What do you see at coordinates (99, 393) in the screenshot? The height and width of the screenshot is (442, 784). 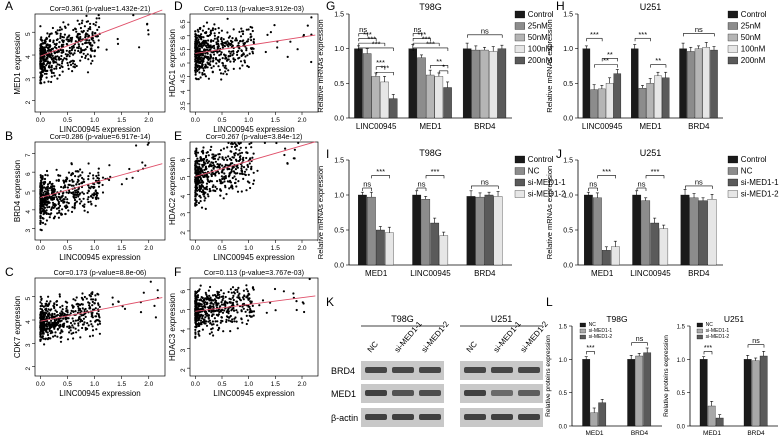 I see `x-axis-label: LINC00945 expression` at bounding box center [99, 393].